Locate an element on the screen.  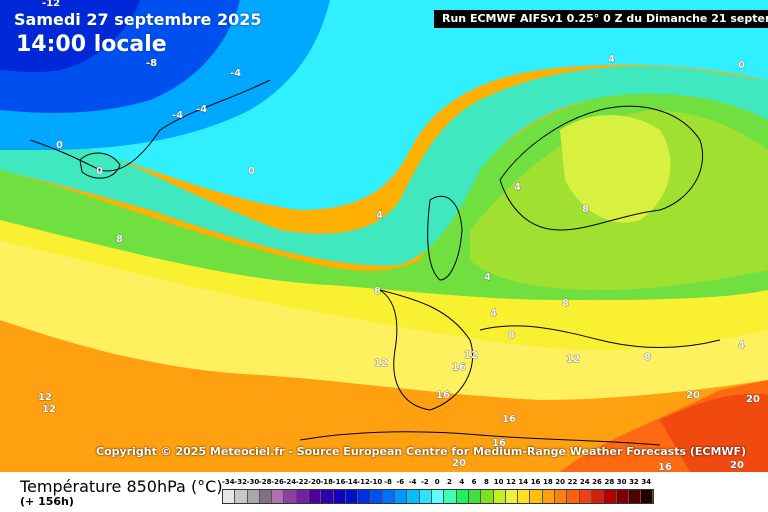
scale-label: -24 is located at coordinates (290, 482).